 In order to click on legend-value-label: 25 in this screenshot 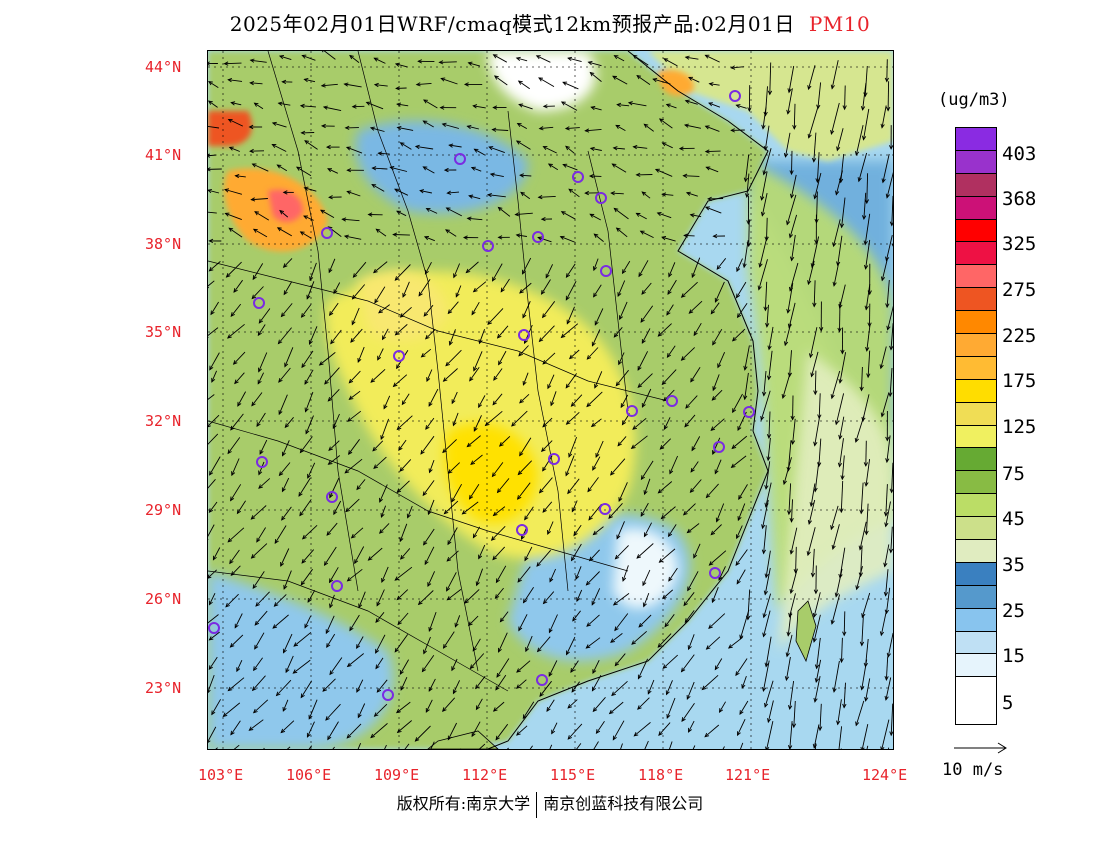, I will do `click(1013, 611)`.